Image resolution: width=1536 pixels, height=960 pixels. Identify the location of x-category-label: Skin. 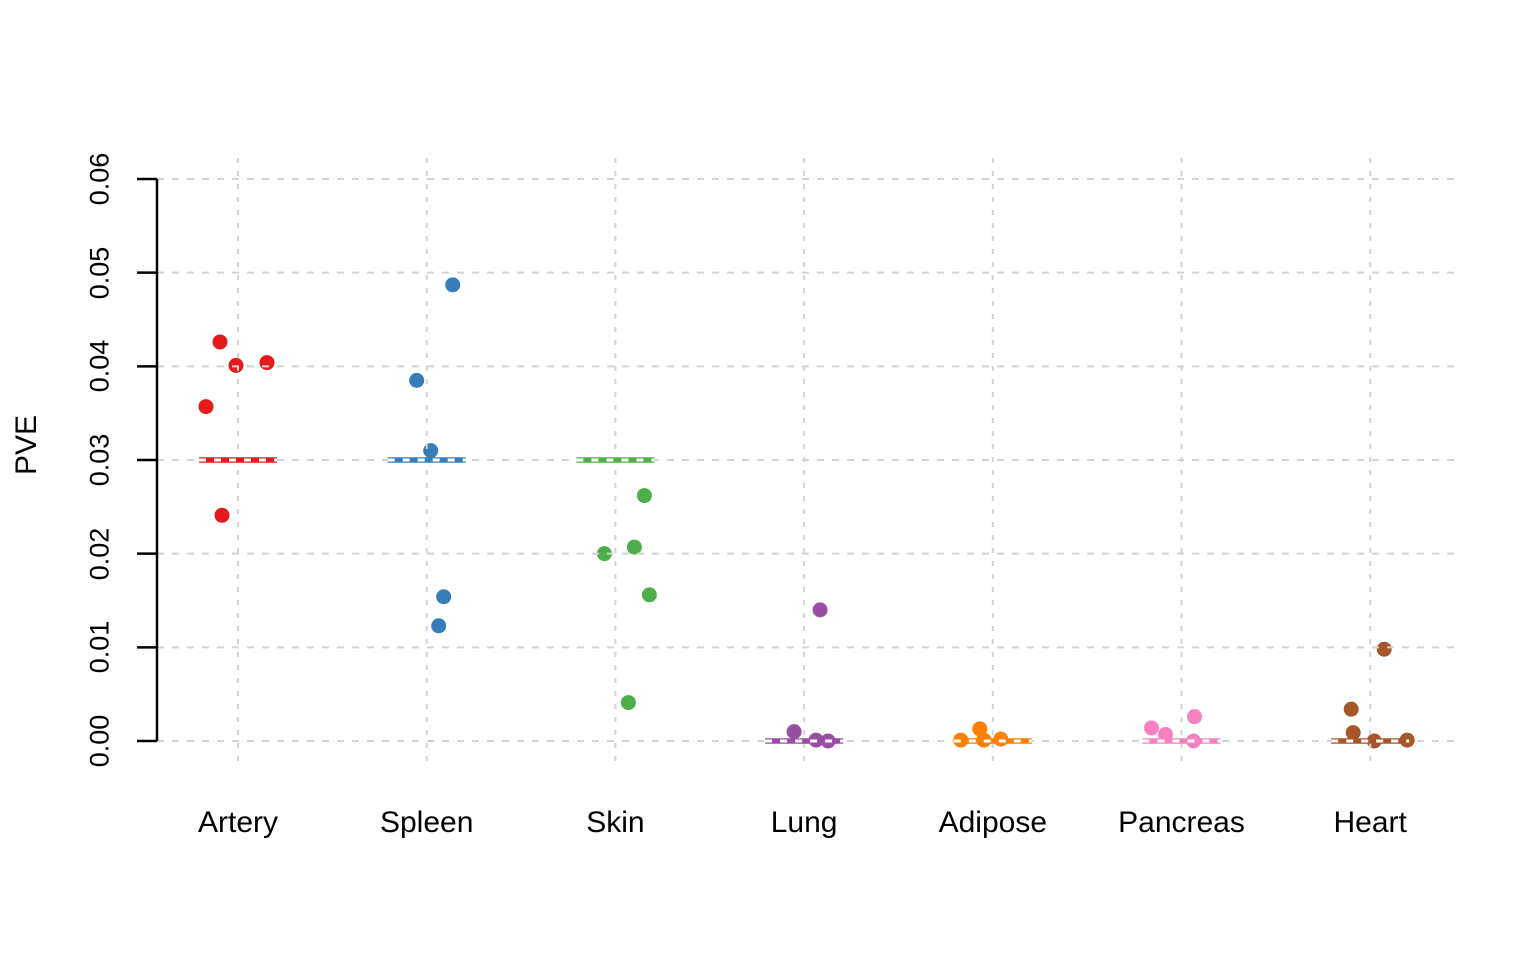
(615, 822).